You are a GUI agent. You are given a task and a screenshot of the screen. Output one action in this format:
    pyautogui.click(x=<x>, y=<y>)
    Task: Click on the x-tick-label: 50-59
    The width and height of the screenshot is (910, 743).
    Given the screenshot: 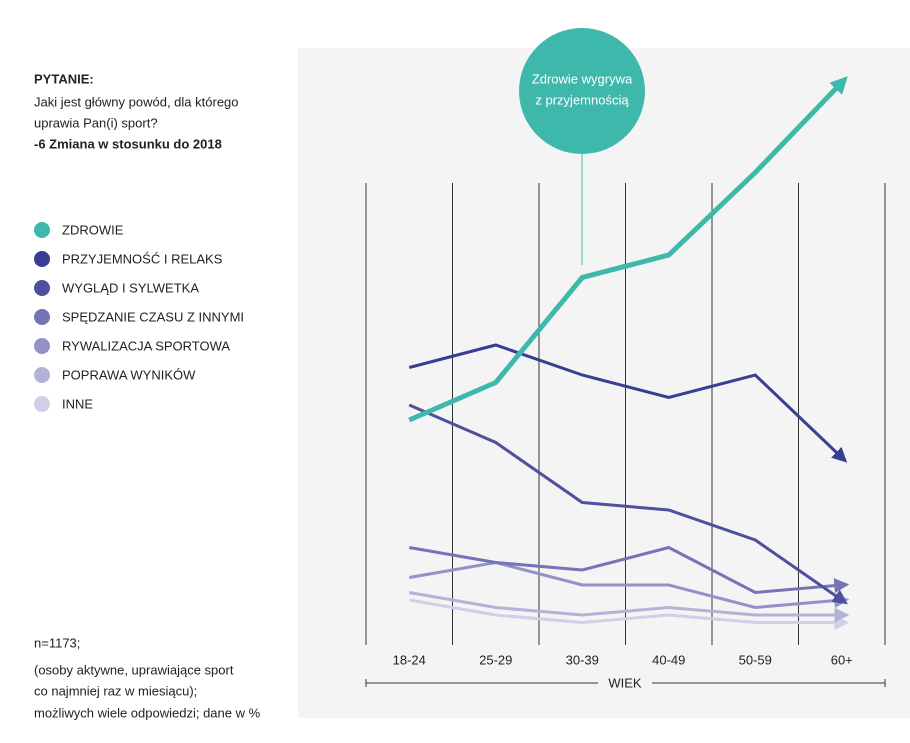 What is the action you would take?
    pyautogui.click(x=755, y=659)
    